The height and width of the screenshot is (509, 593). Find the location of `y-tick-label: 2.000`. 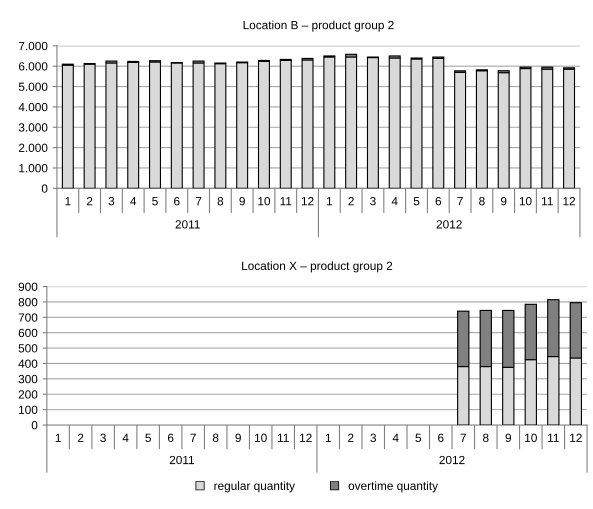

y-tick-label: 2.000 is located at coordinates (33, 148).